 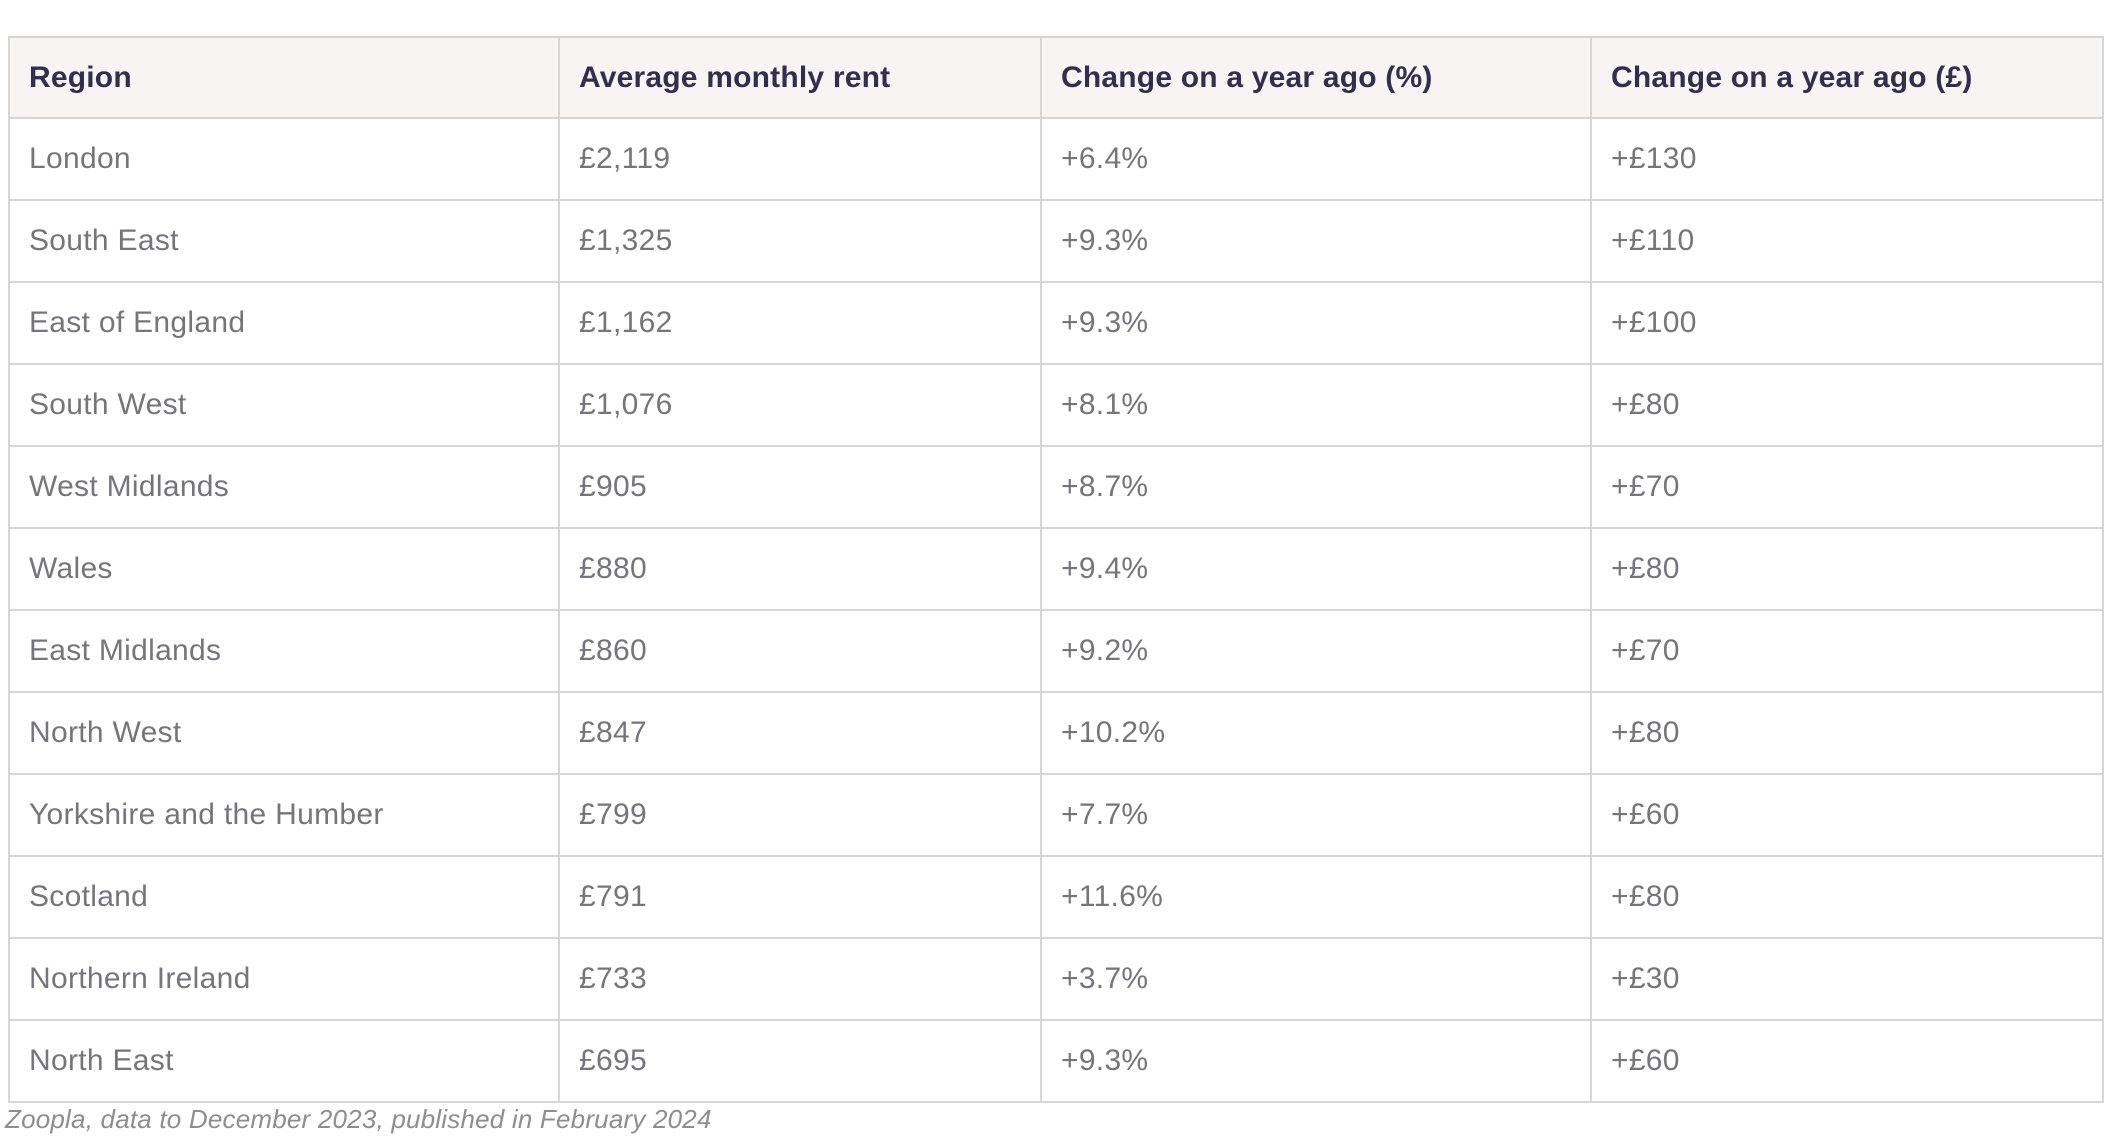 What do you see at coordinates (284, 815) in the screenshot?
I see `cell-region: Yorkshire and the Humber` at bounding box center [284, 815].